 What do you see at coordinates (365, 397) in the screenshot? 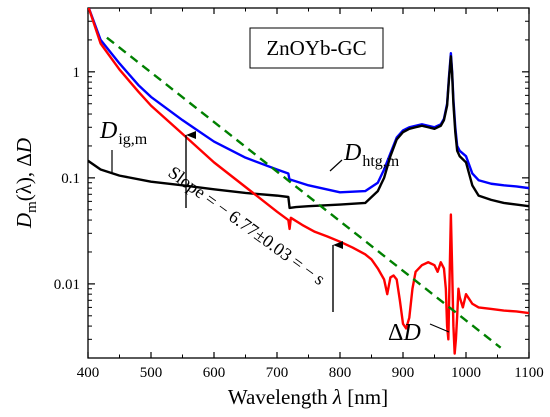
I see `x-axis-title-unit: [nm]` at bounding box center [365, 397].